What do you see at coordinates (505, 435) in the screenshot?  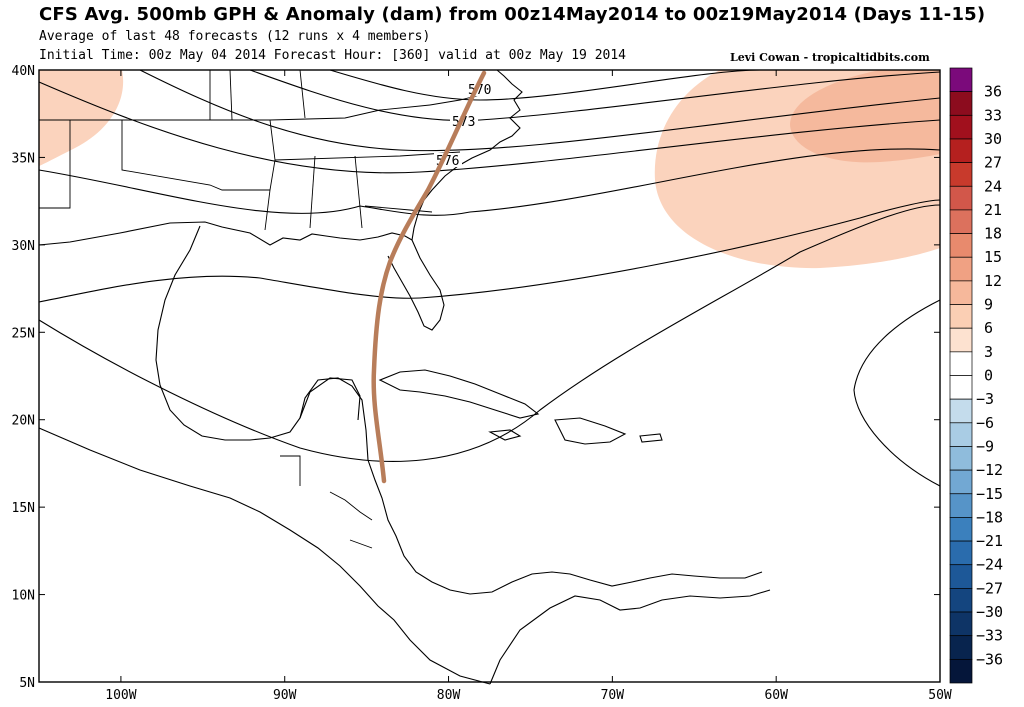 I see `jamaica` at bounding box center [505, 435].